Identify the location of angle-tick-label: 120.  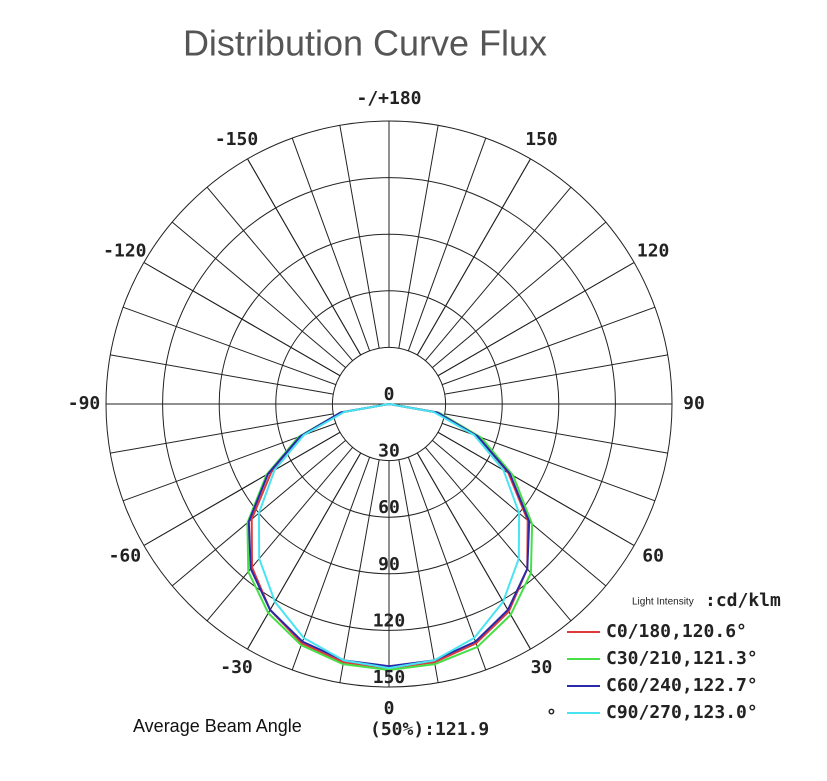
(653, 251).